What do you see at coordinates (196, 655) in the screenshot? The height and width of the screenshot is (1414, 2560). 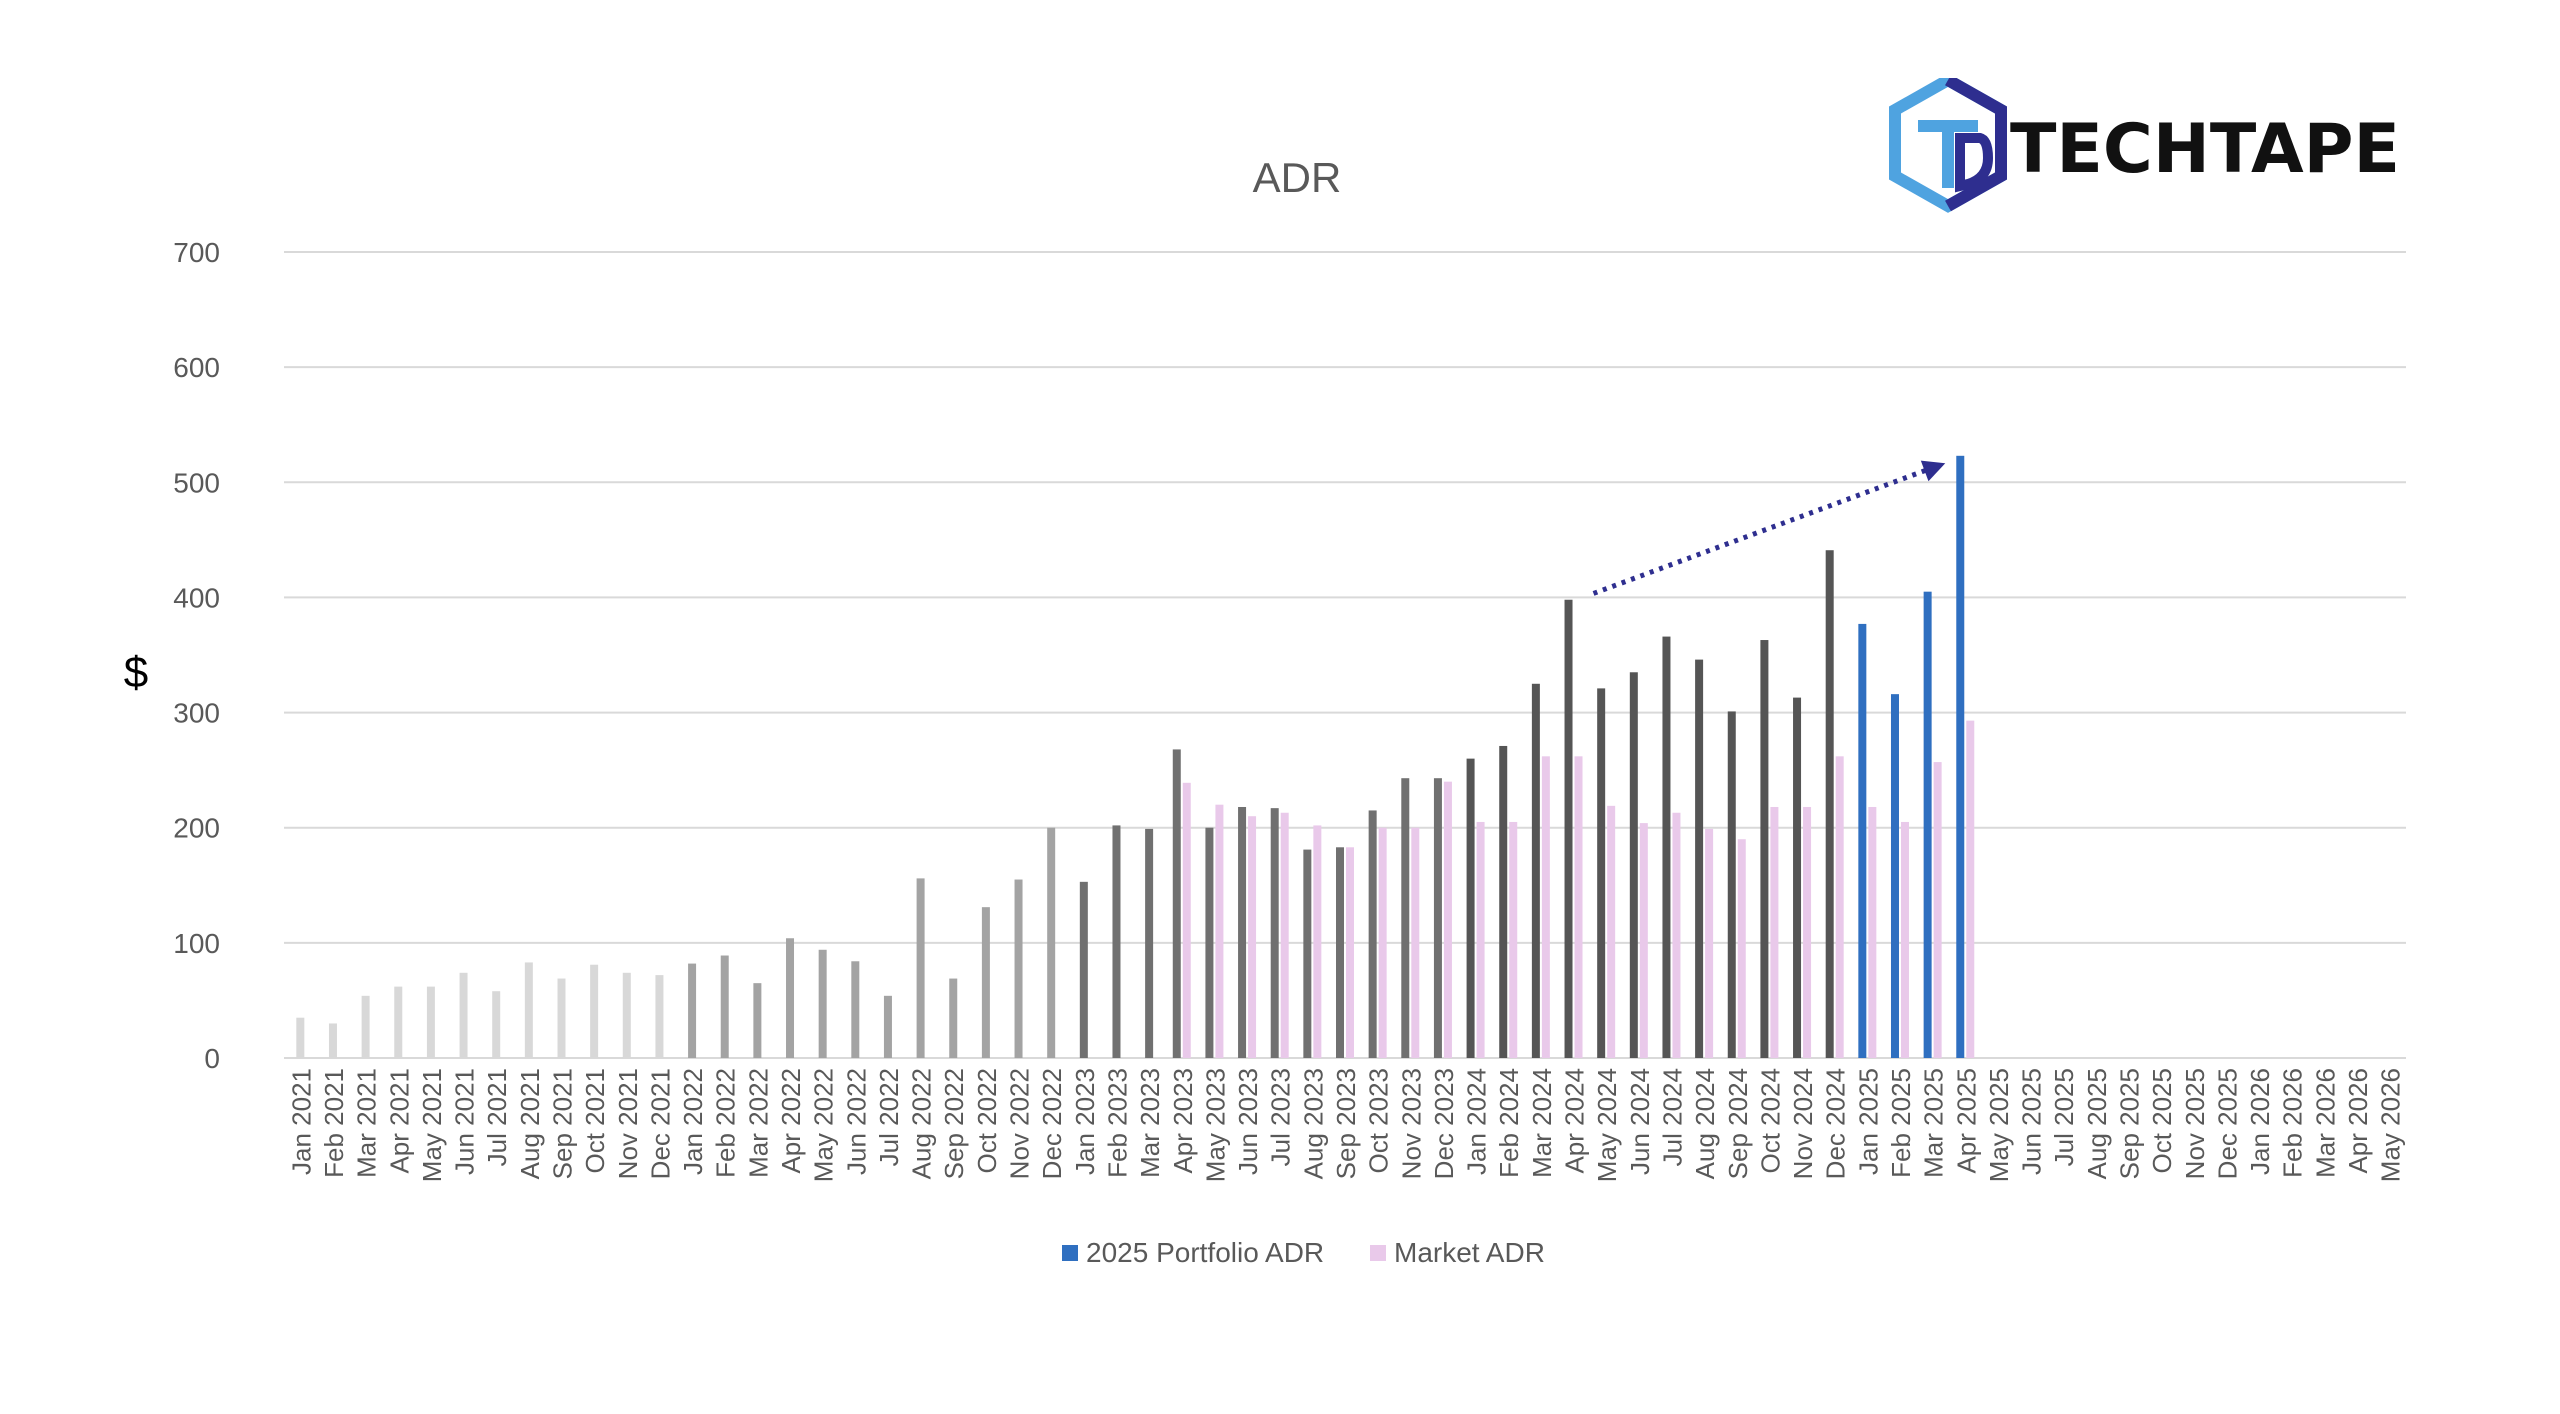 I see `y-tick-labels: 0 100 200 300 400 500 600 700` at bounding box center [196, 655].